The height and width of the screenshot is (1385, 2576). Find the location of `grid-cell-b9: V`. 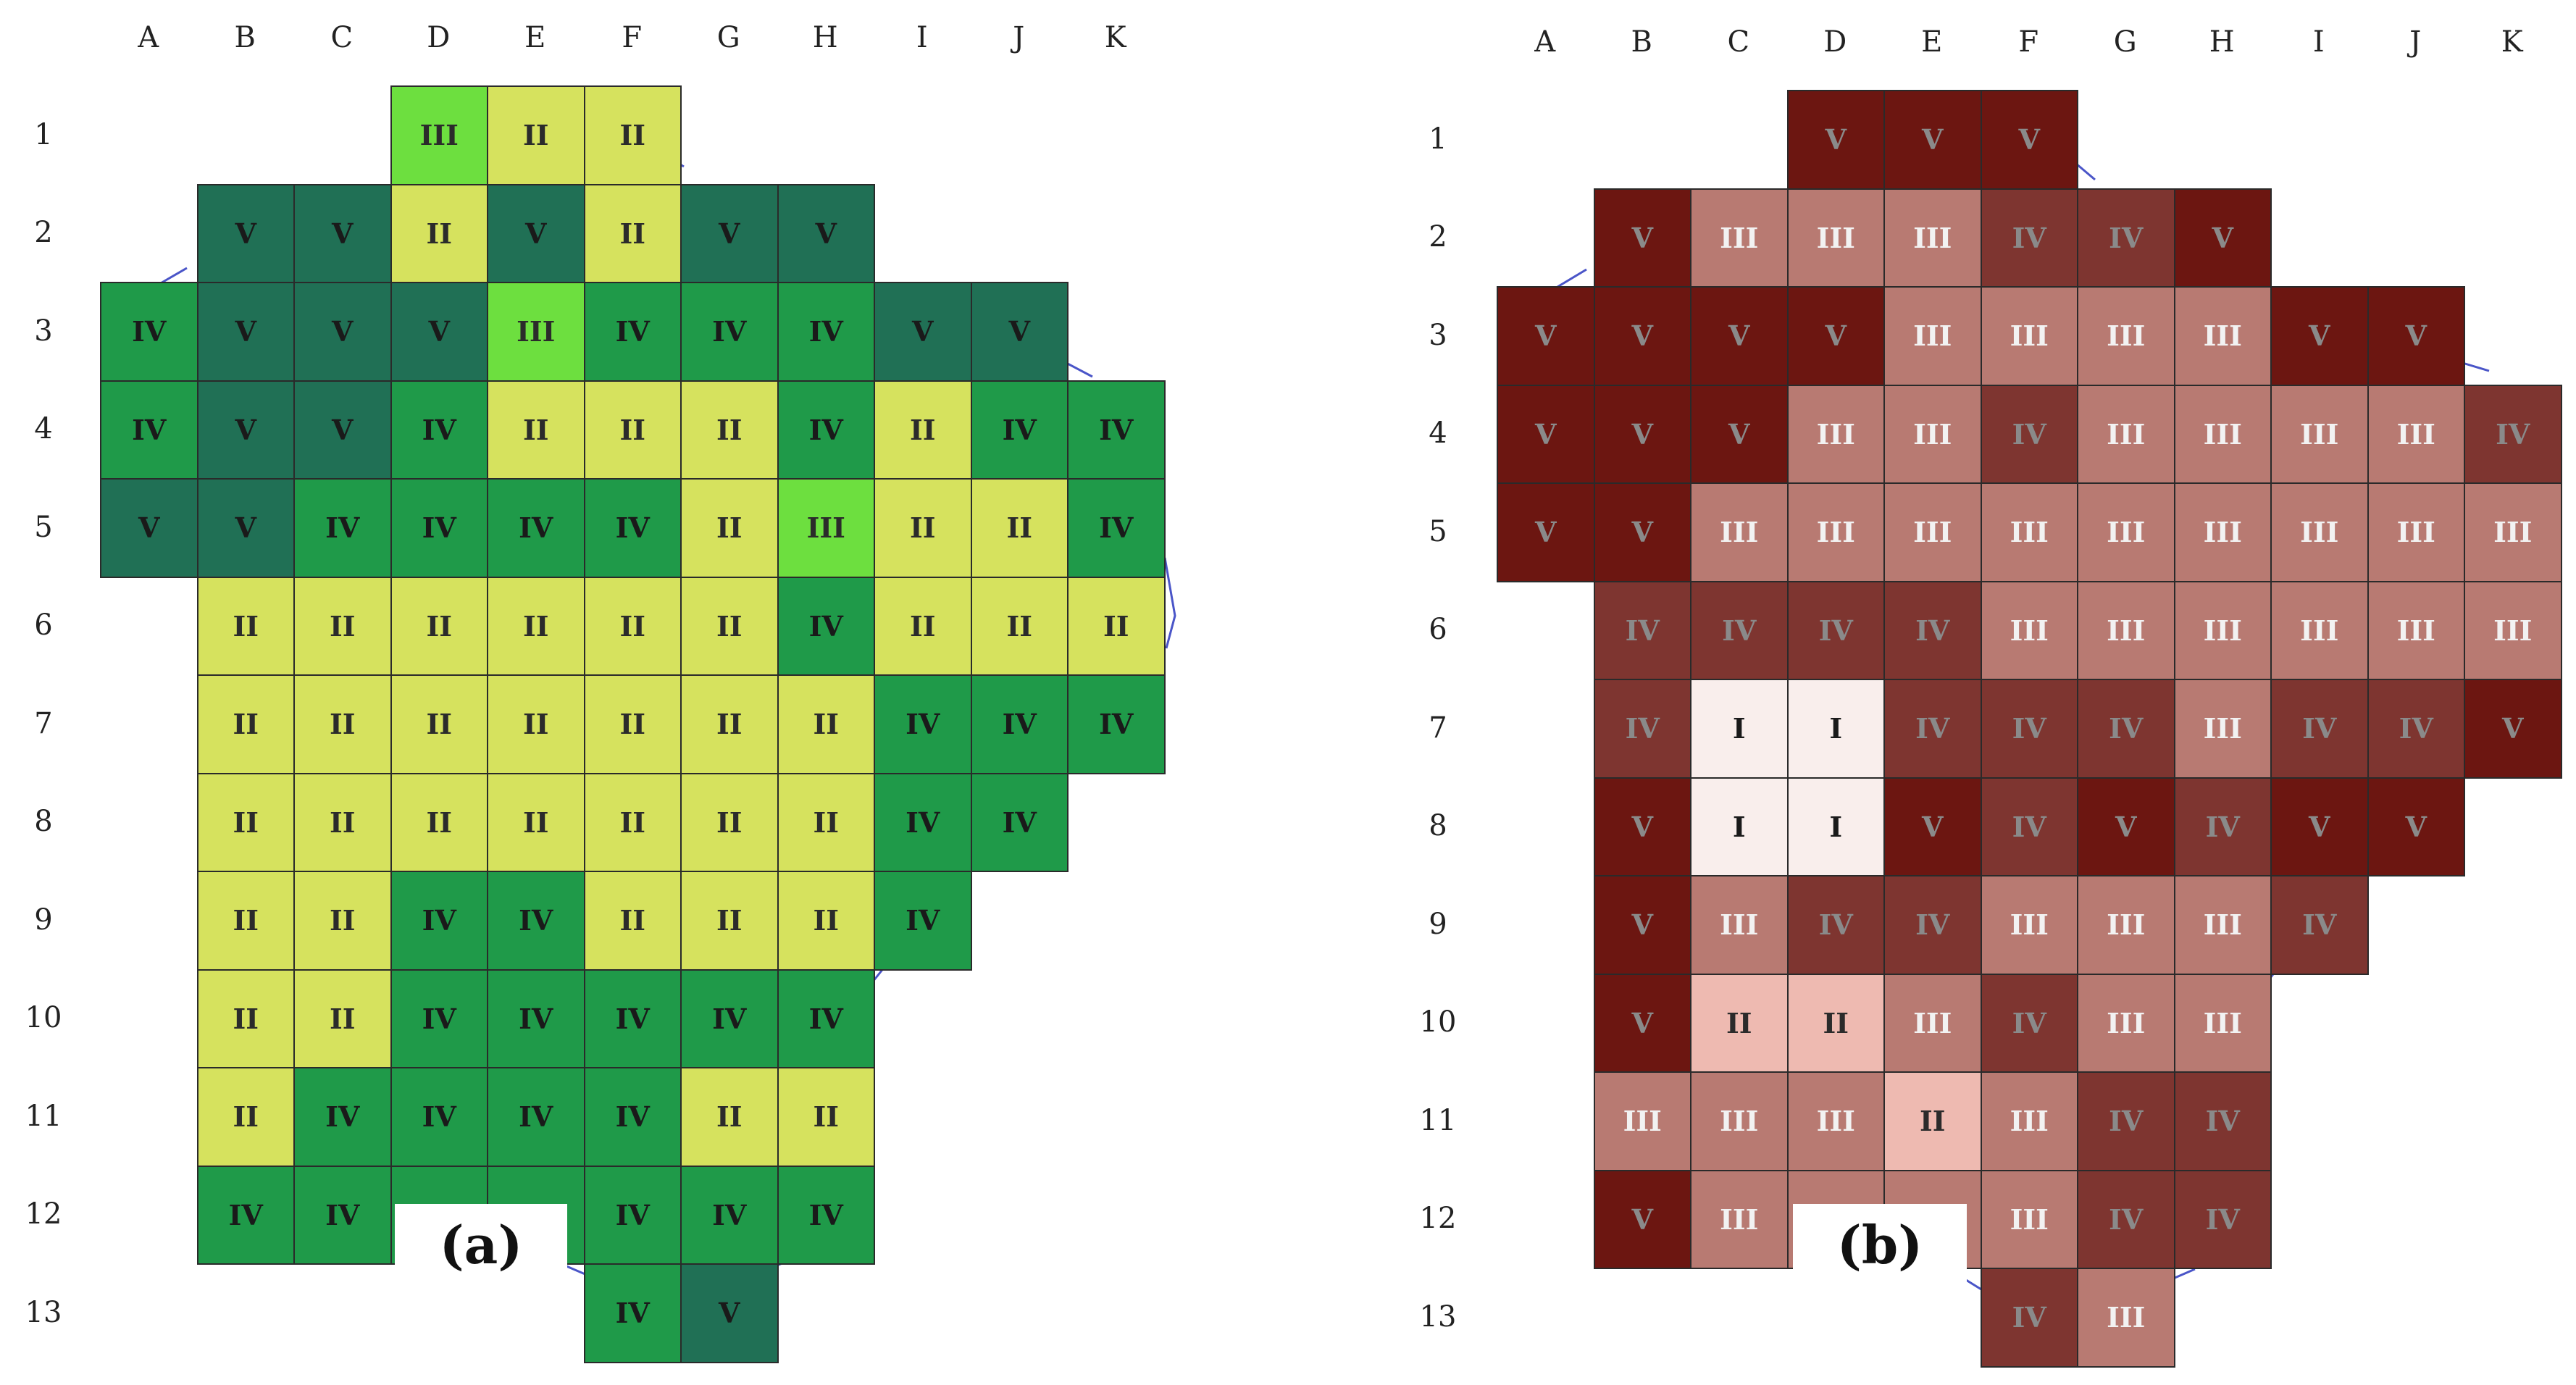

grid-cell-b9: V is located at coordinates (1642, 925).